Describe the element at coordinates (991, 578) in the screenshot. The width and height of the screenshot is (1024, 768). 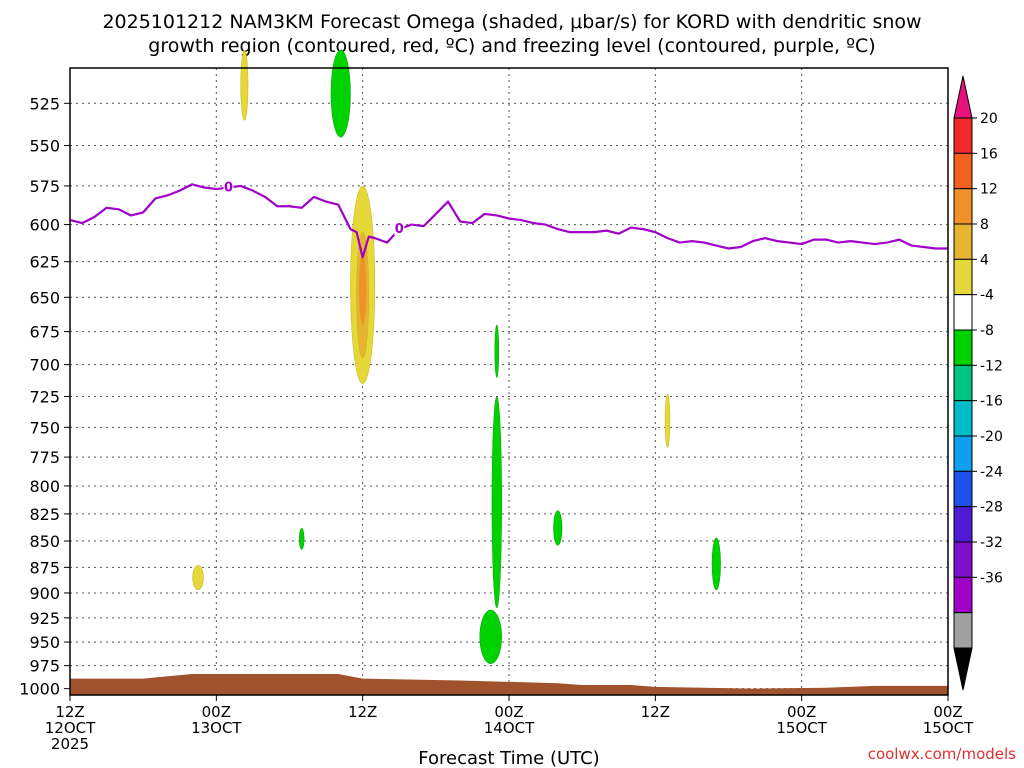
I see `colorbar-label: -36` at that location.